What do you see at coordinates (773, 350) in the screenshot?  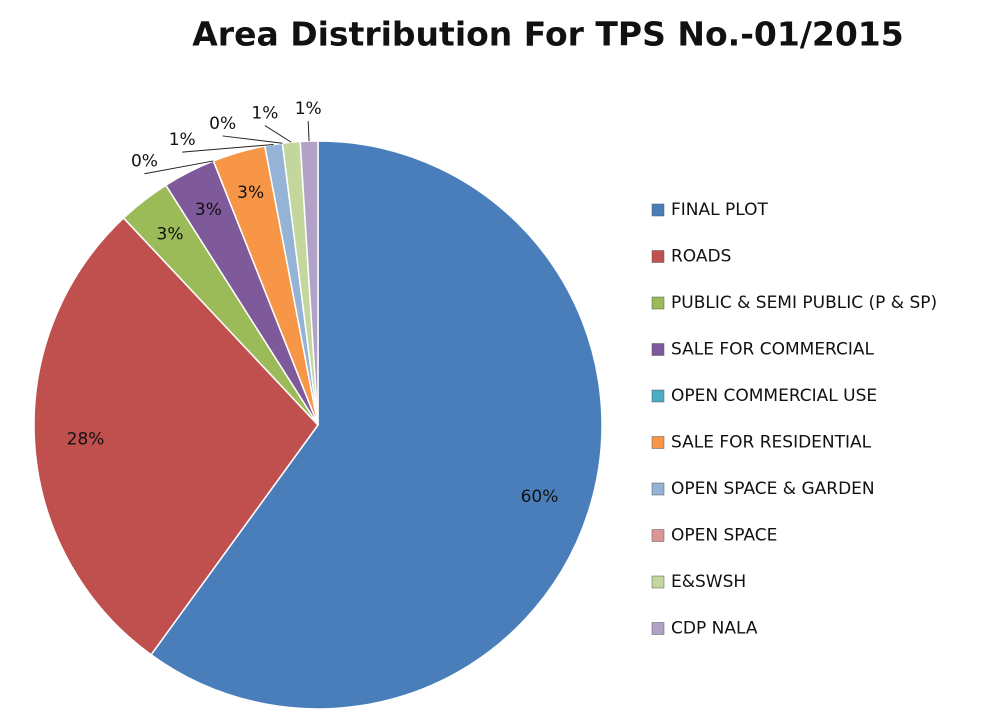 I see `legend-label: SALE FOR COMMERCIAL` at bounding box center [773, 350].